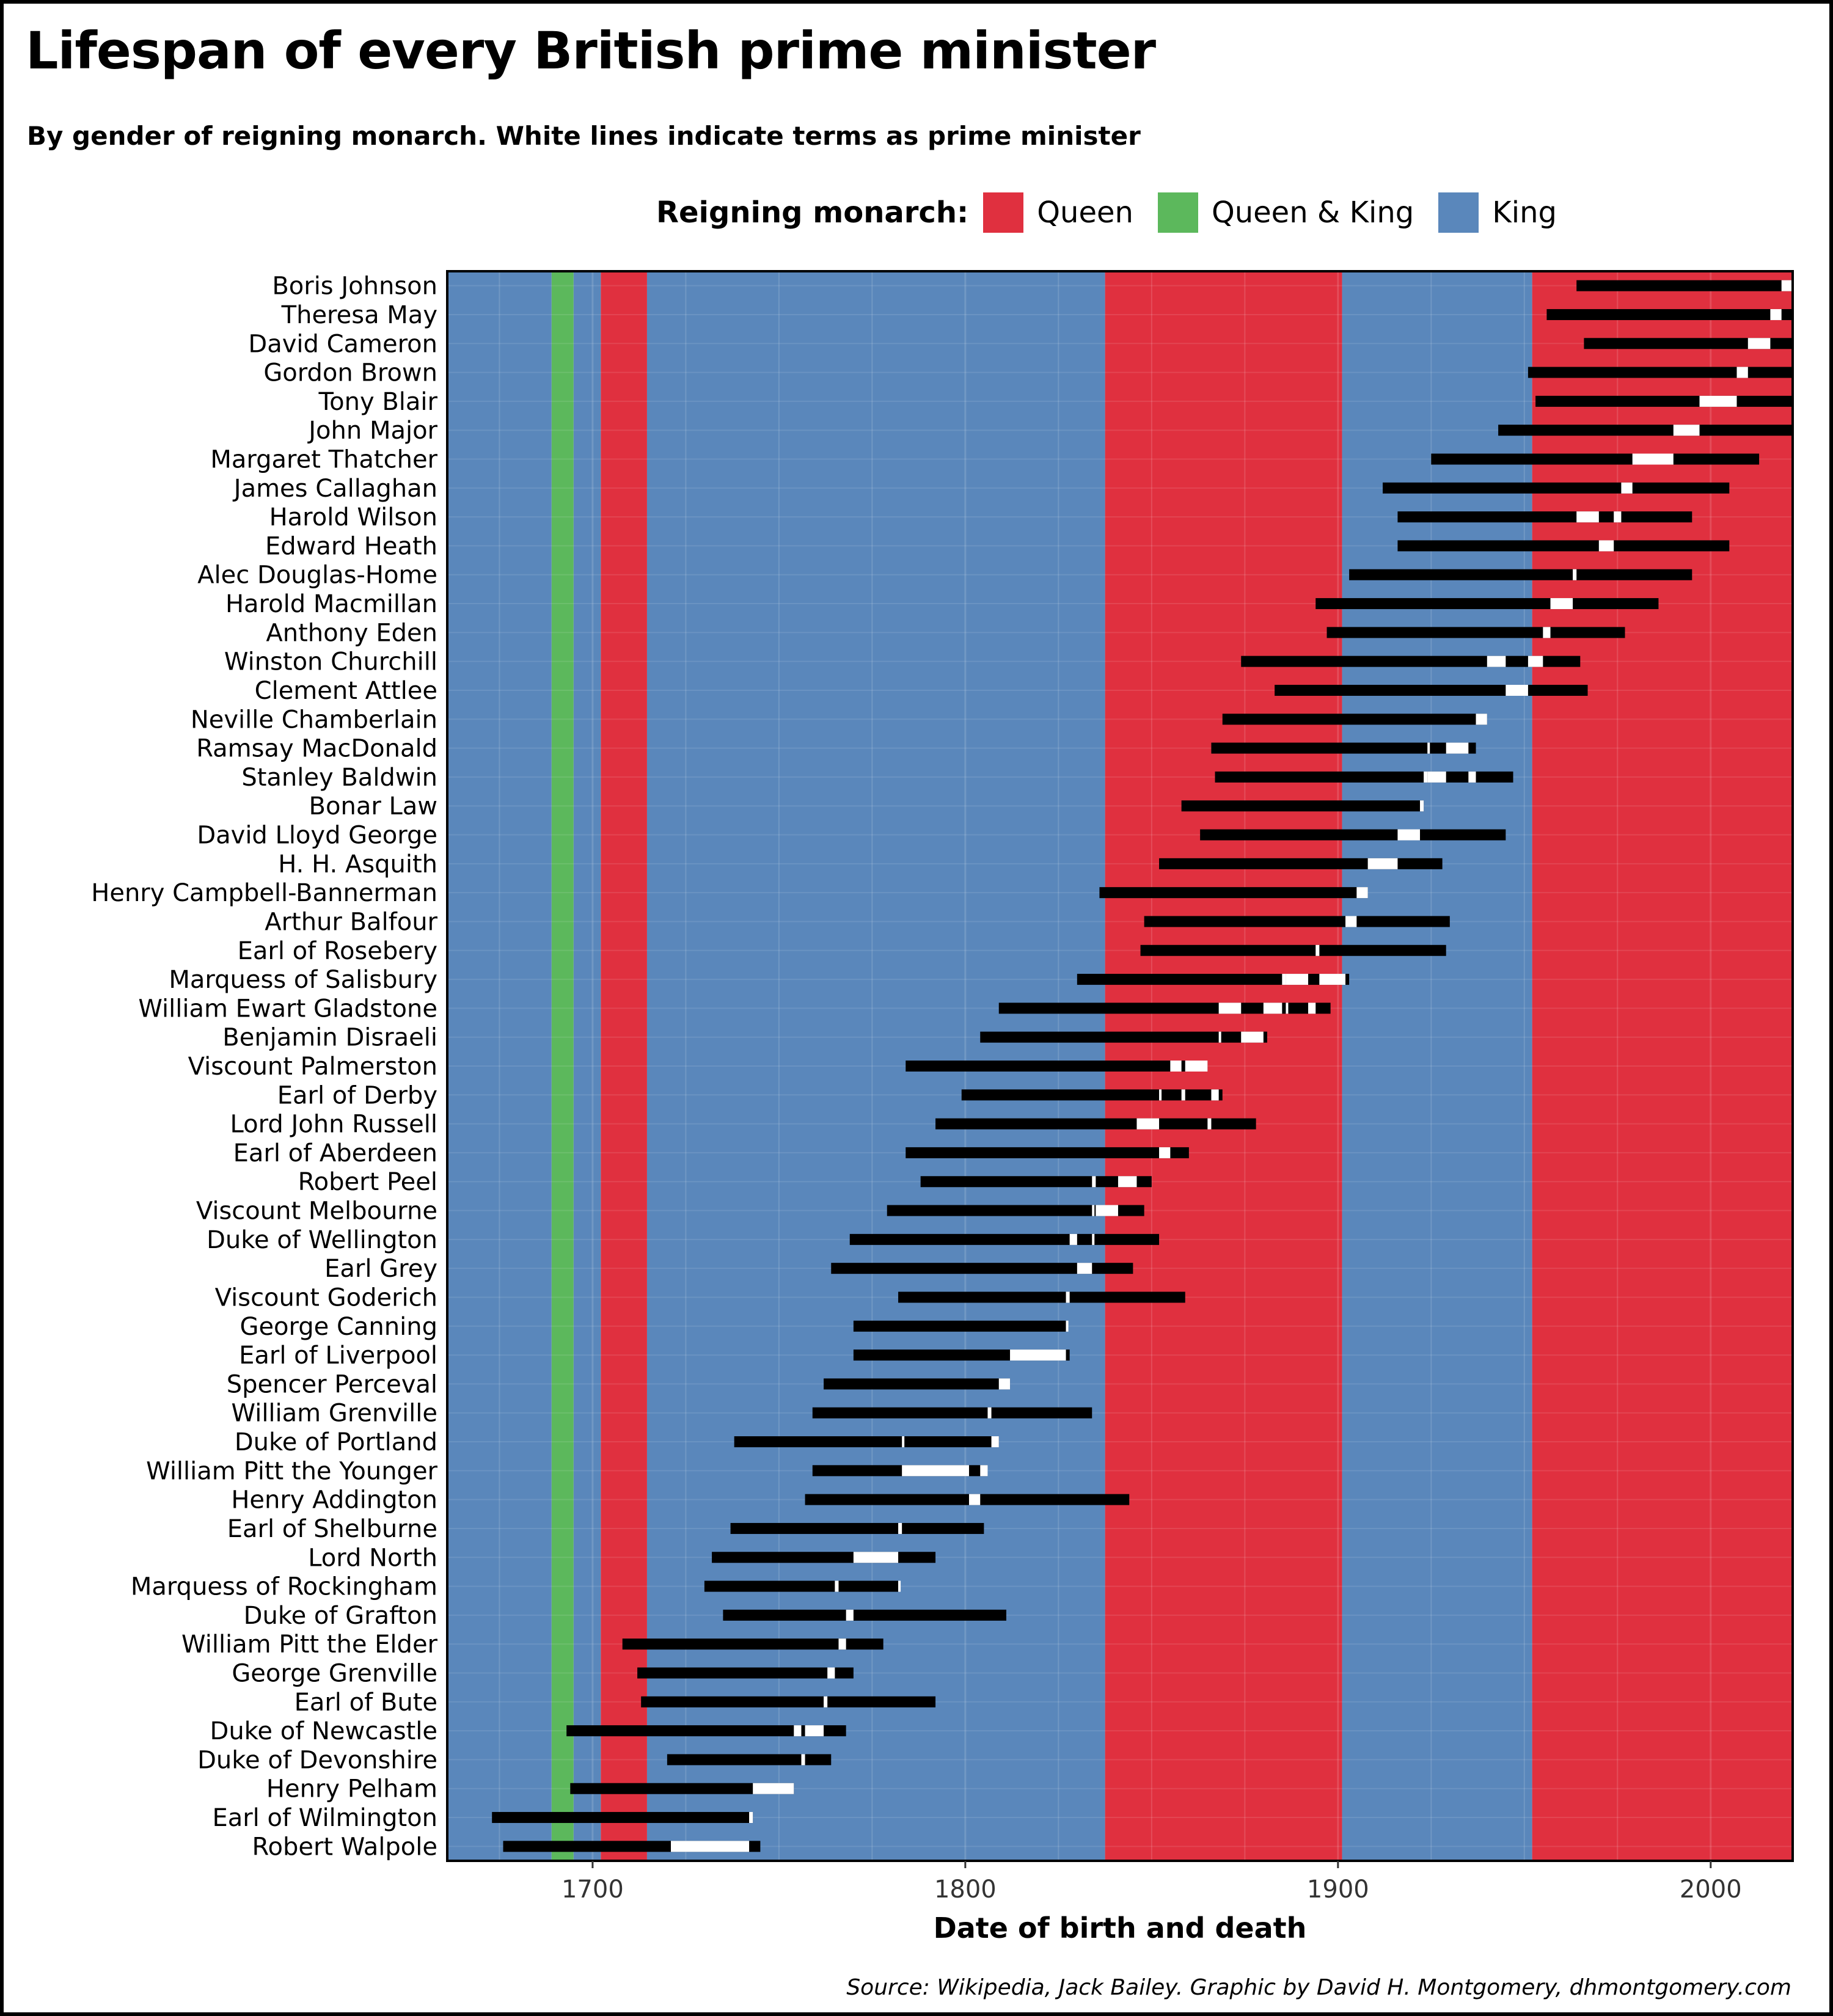  What do you see at coordinates (323, 460) in the screenshot?
I see `y-tick-label: Margaret Thatcher` at bounding box center [323, 460].